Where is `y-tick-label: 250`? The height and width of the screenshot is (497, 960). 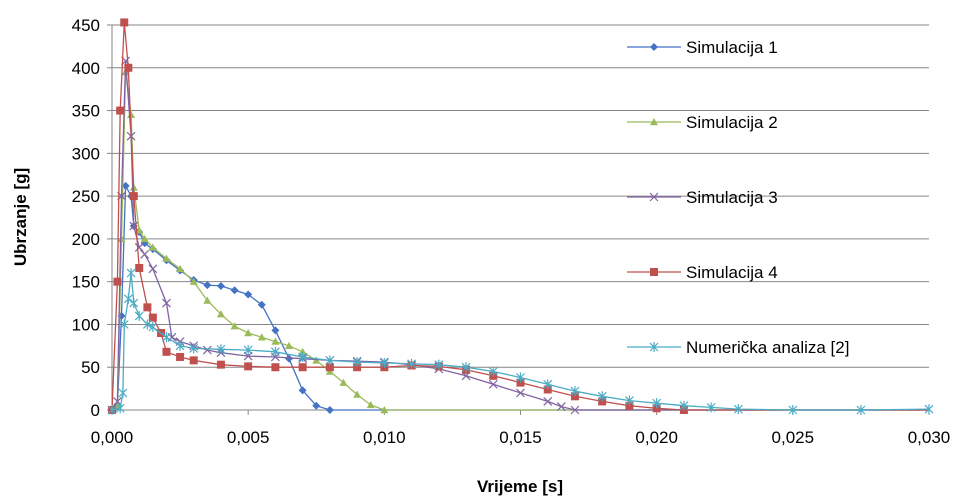 y-tick-label: 250 is located at coordinates (86, 196).